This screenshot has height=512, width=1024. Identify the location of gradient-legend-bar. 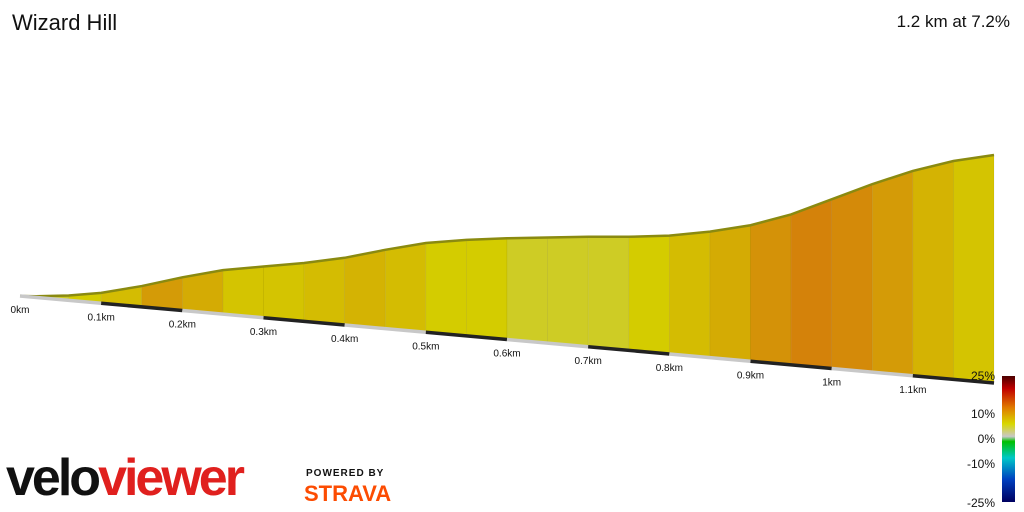
(1008, 439).